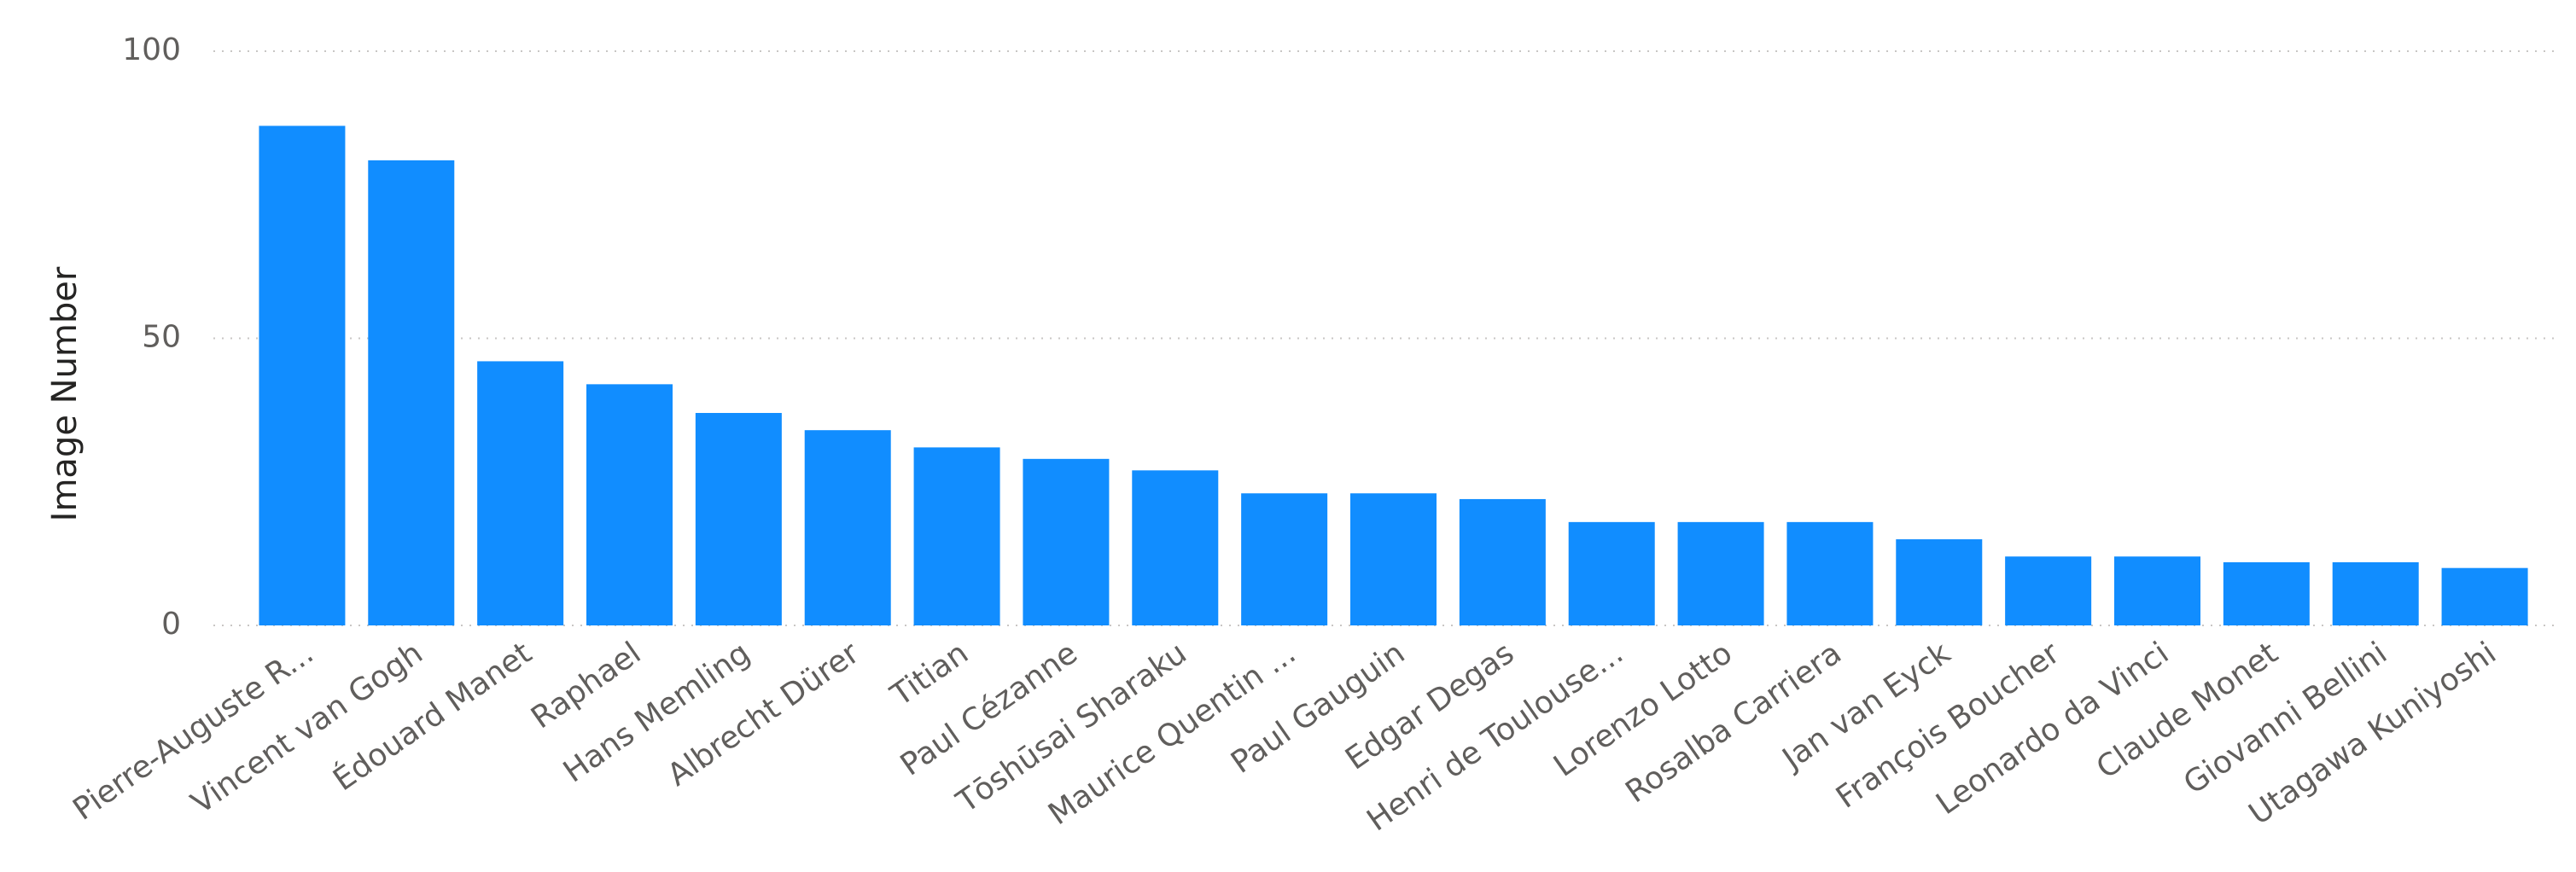 The image size is (2576, 872). What do you see at coordinates (2187, 711) in the screenshot?
I see `x-tick-label: Claude Monet` at bounding box center [2187, 711].